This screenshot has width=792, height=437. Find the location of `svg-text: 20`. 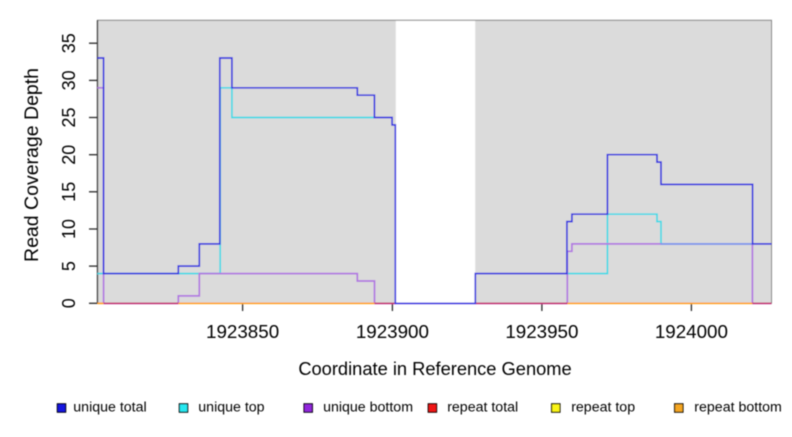

svg-text: 20 is located at coordinates (69, 155).